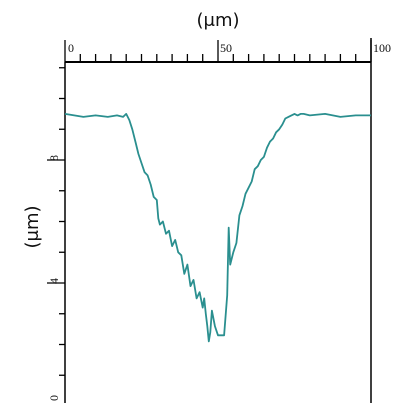  I want to click on x-tick-label-0: 0, so click(71, 48).